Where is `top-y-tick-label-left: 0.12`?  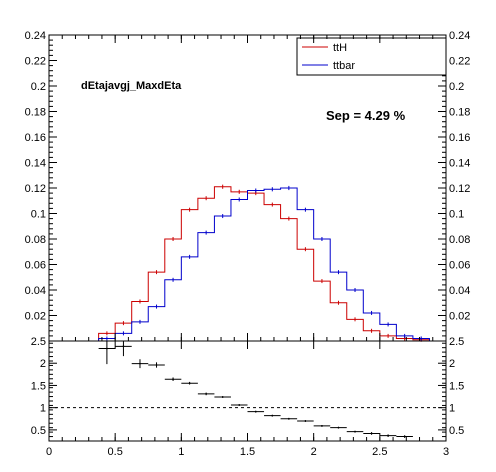 top-y-tick-label-left: 0.12 is located at coordinates (35, 189).